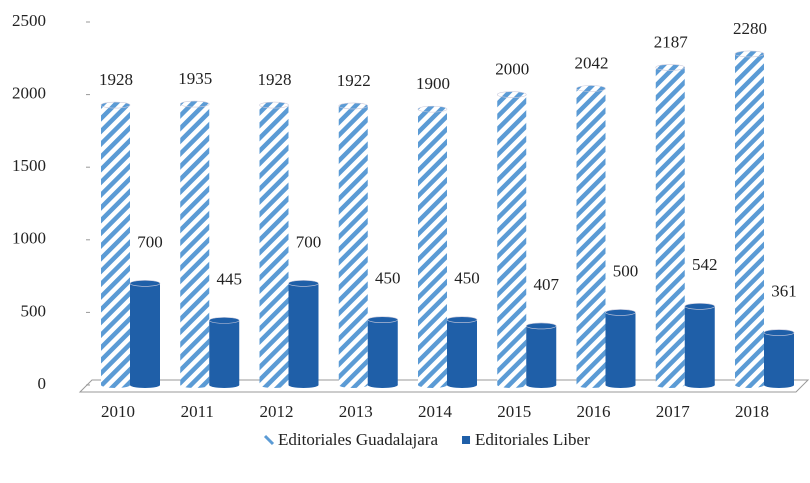 The width and height of the screenshot is (810, 483). Describe the element at coordinates (277, 411) in the screenshot. I see `x-tick-label: 2012` at that location.